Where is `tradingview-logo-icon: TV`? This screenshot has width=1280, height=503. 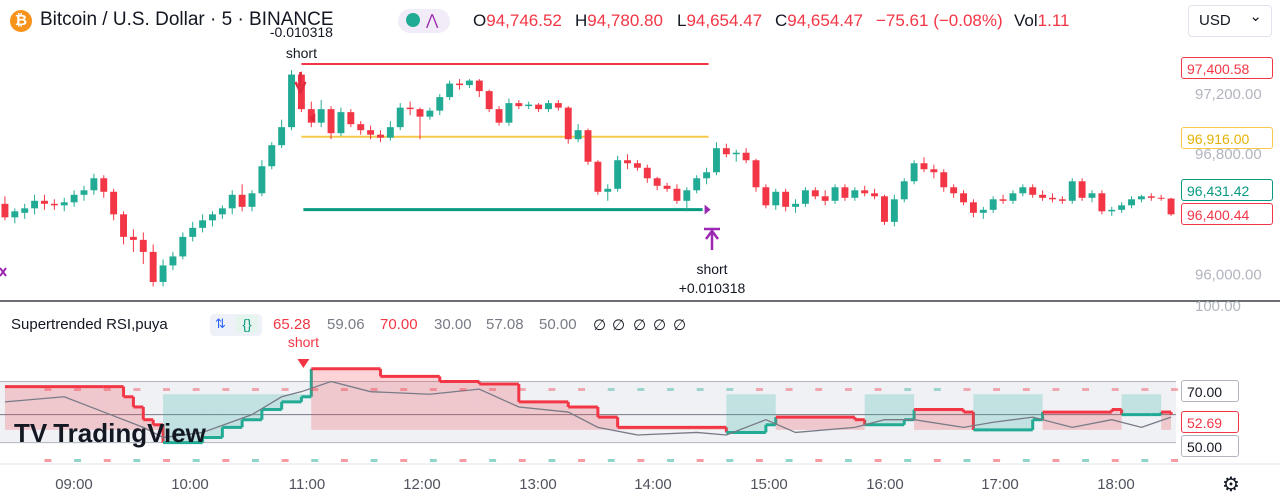 tradingview-logo-icon: TV is located at coordinates (31, 433).